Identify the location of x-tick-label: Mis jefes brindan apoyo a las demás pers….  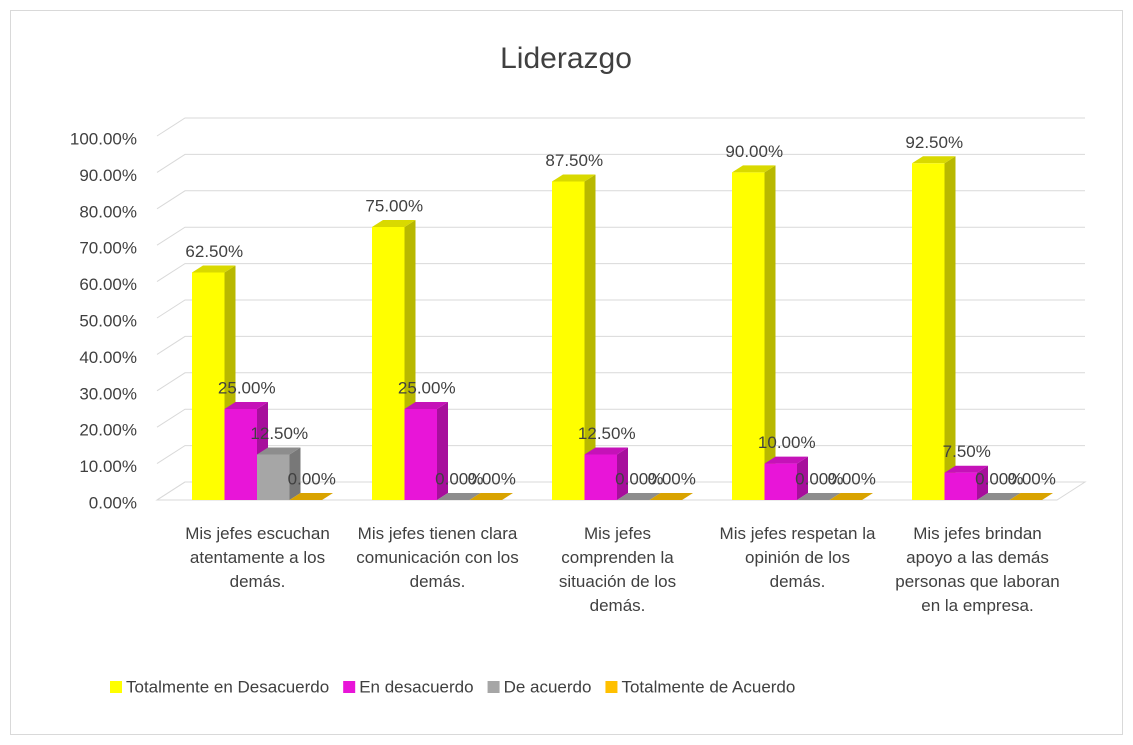
(977, 569).